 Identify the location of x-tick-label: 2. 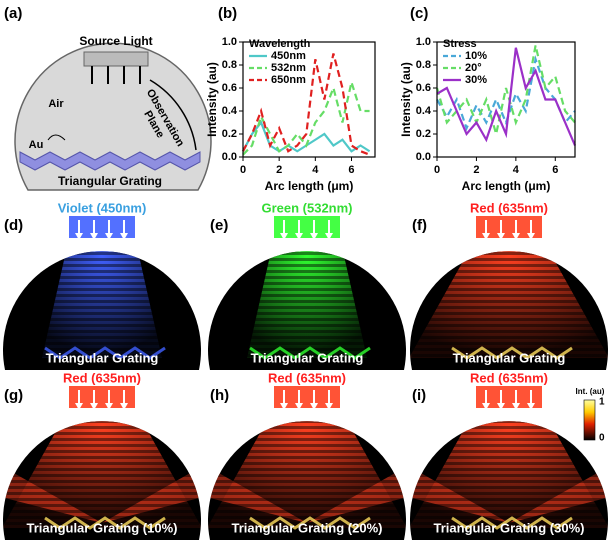
(279, 170).